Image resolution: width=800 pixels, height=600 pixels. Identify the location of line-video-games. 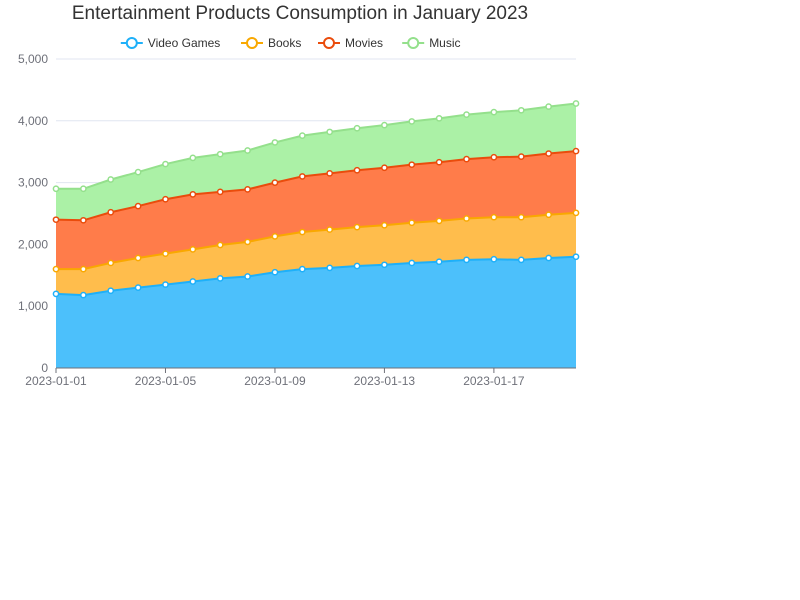
(316, 276).